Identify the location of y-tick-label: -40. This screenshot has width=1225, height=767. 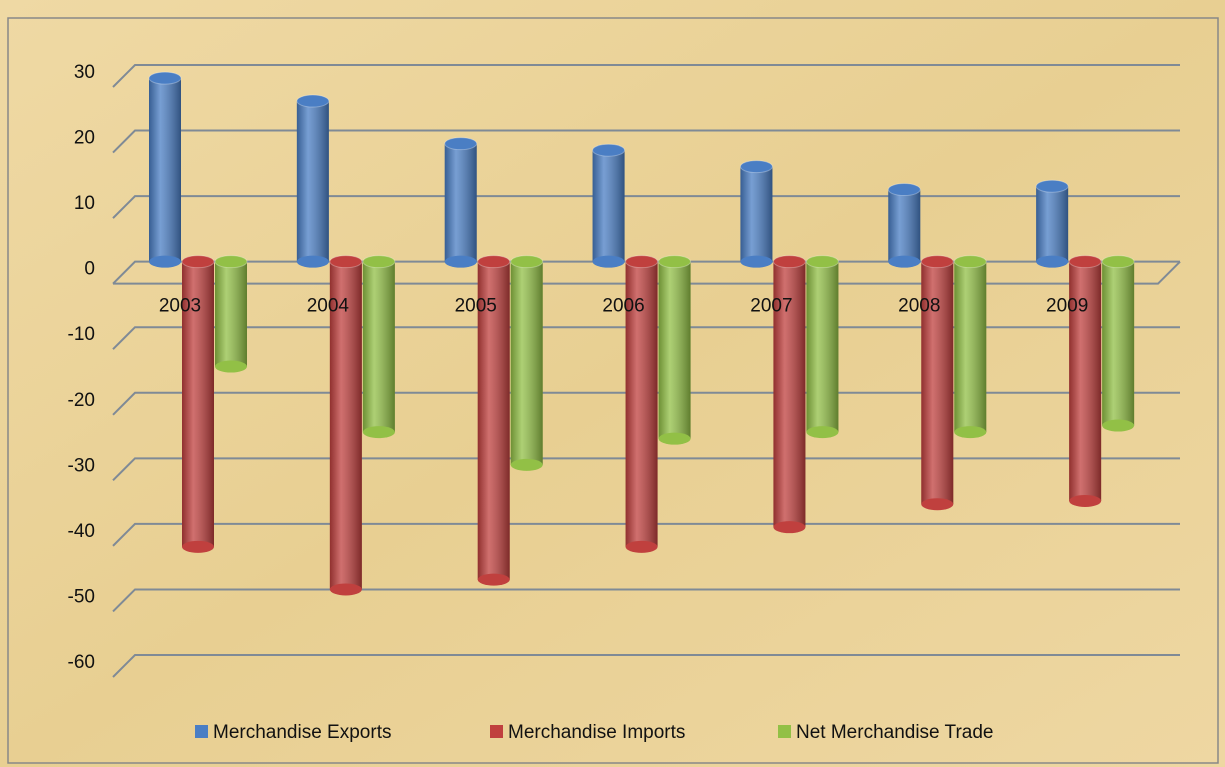
(81, 531).